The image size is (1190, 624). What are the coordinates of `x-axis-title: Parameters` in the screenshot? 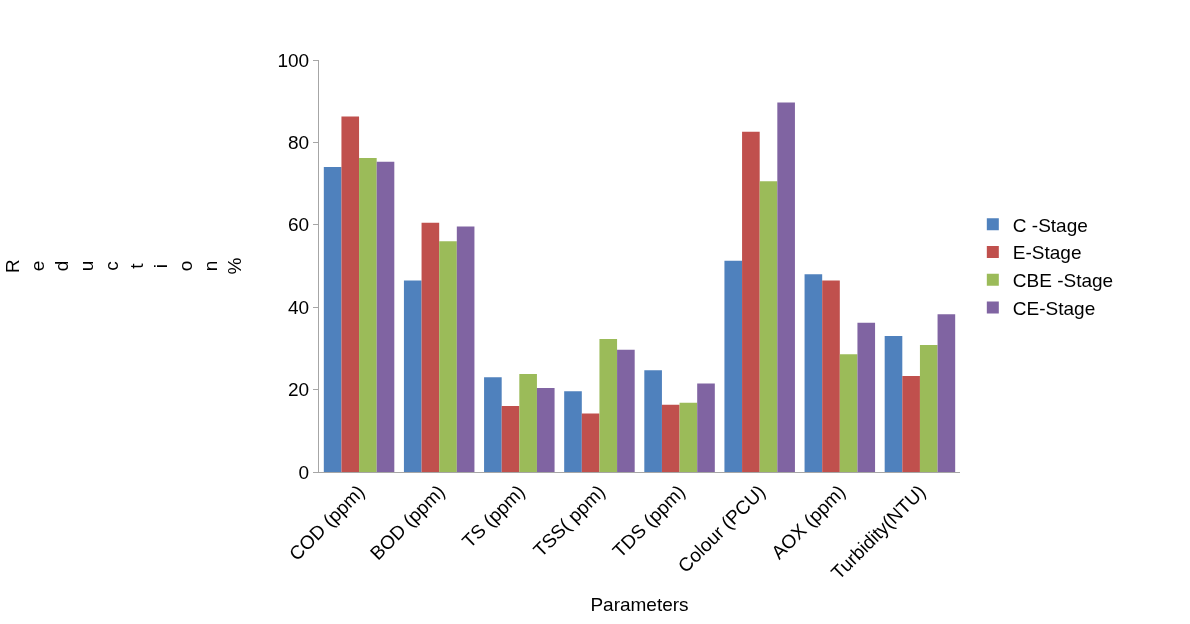 It's located at (639, 605).